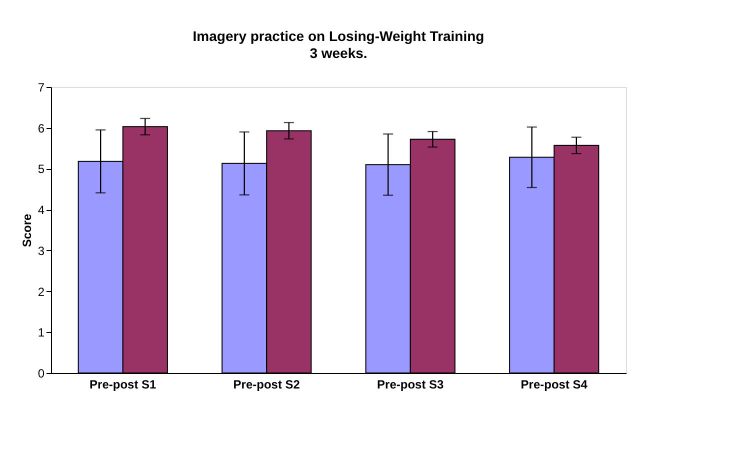  What do you see at coordinates (41, 210) in the screenshot?
I see `y-tick-label: 4` at bounding box center [41, 210].